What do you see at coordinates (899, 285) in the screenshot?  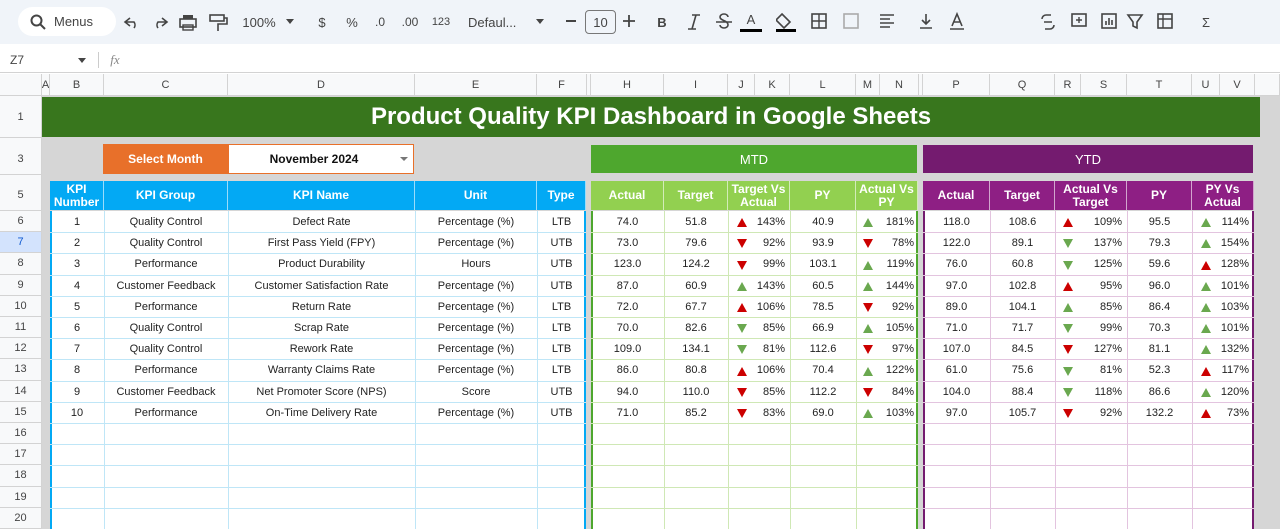 I see `table-cell: 144%` at bounding box center [899, 285].